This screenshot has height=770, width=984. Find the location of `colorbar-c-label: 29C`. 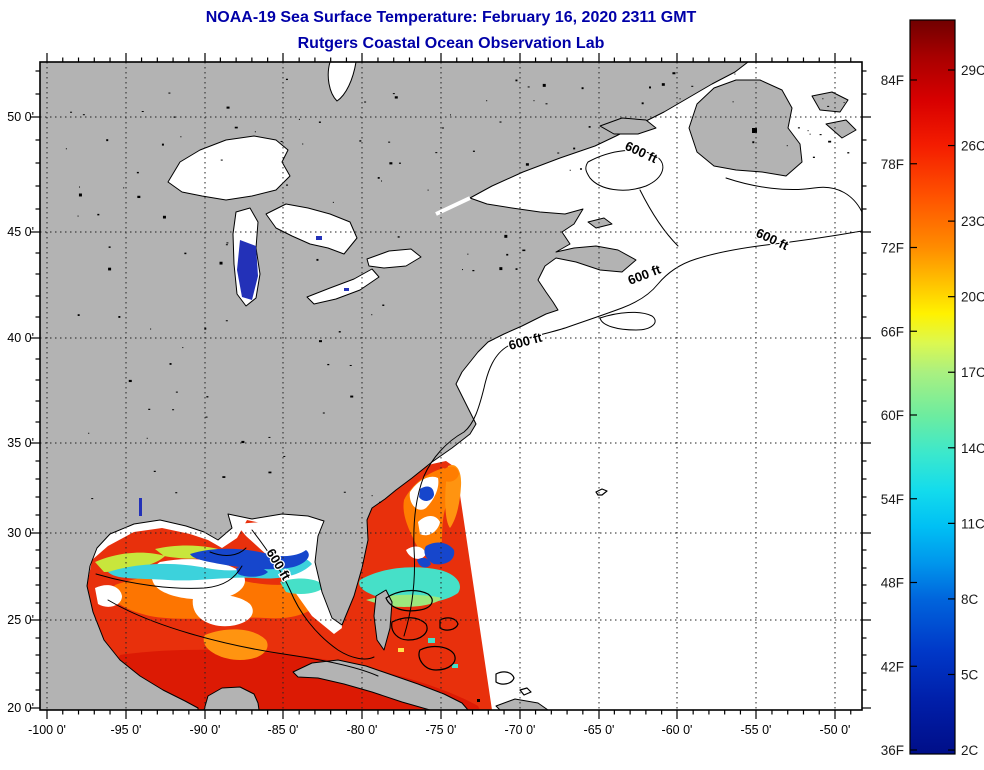

colorbar-c-label: 29C is located at coordinates (972, 70).